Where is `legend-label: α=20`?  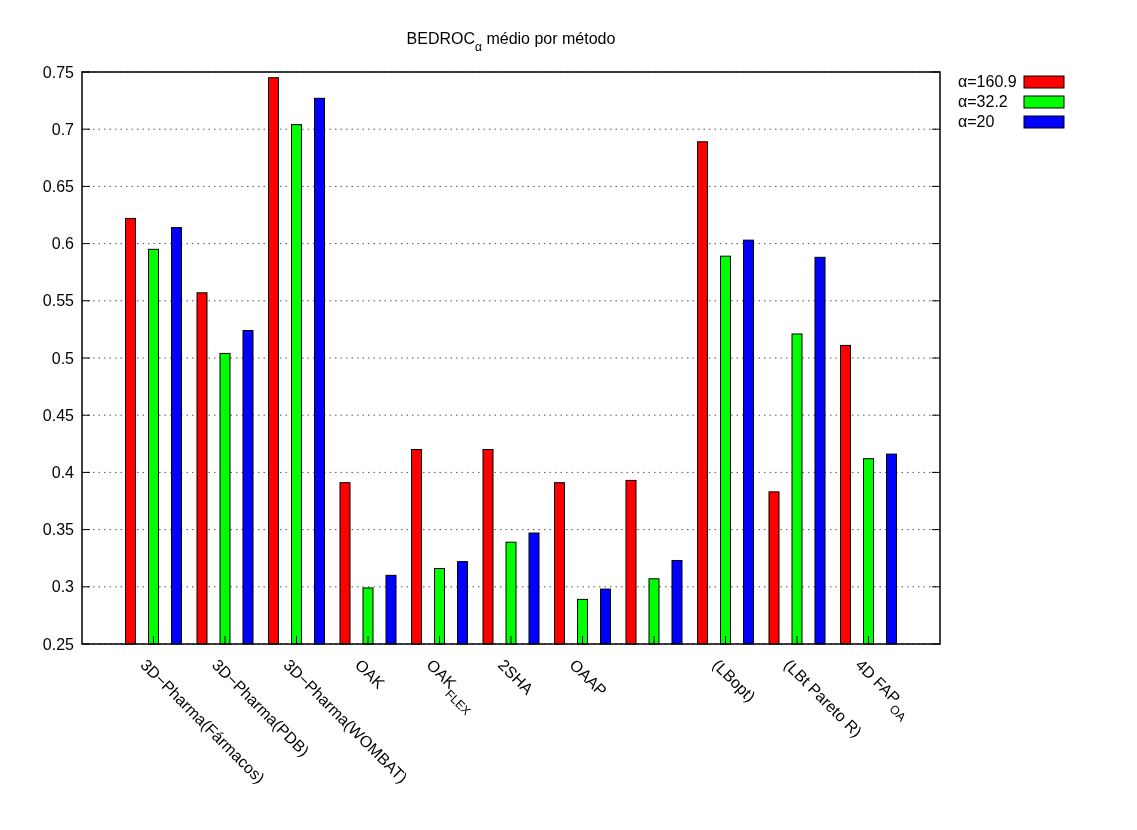 legend-label: α=20 is located at coordinates (976, 121).